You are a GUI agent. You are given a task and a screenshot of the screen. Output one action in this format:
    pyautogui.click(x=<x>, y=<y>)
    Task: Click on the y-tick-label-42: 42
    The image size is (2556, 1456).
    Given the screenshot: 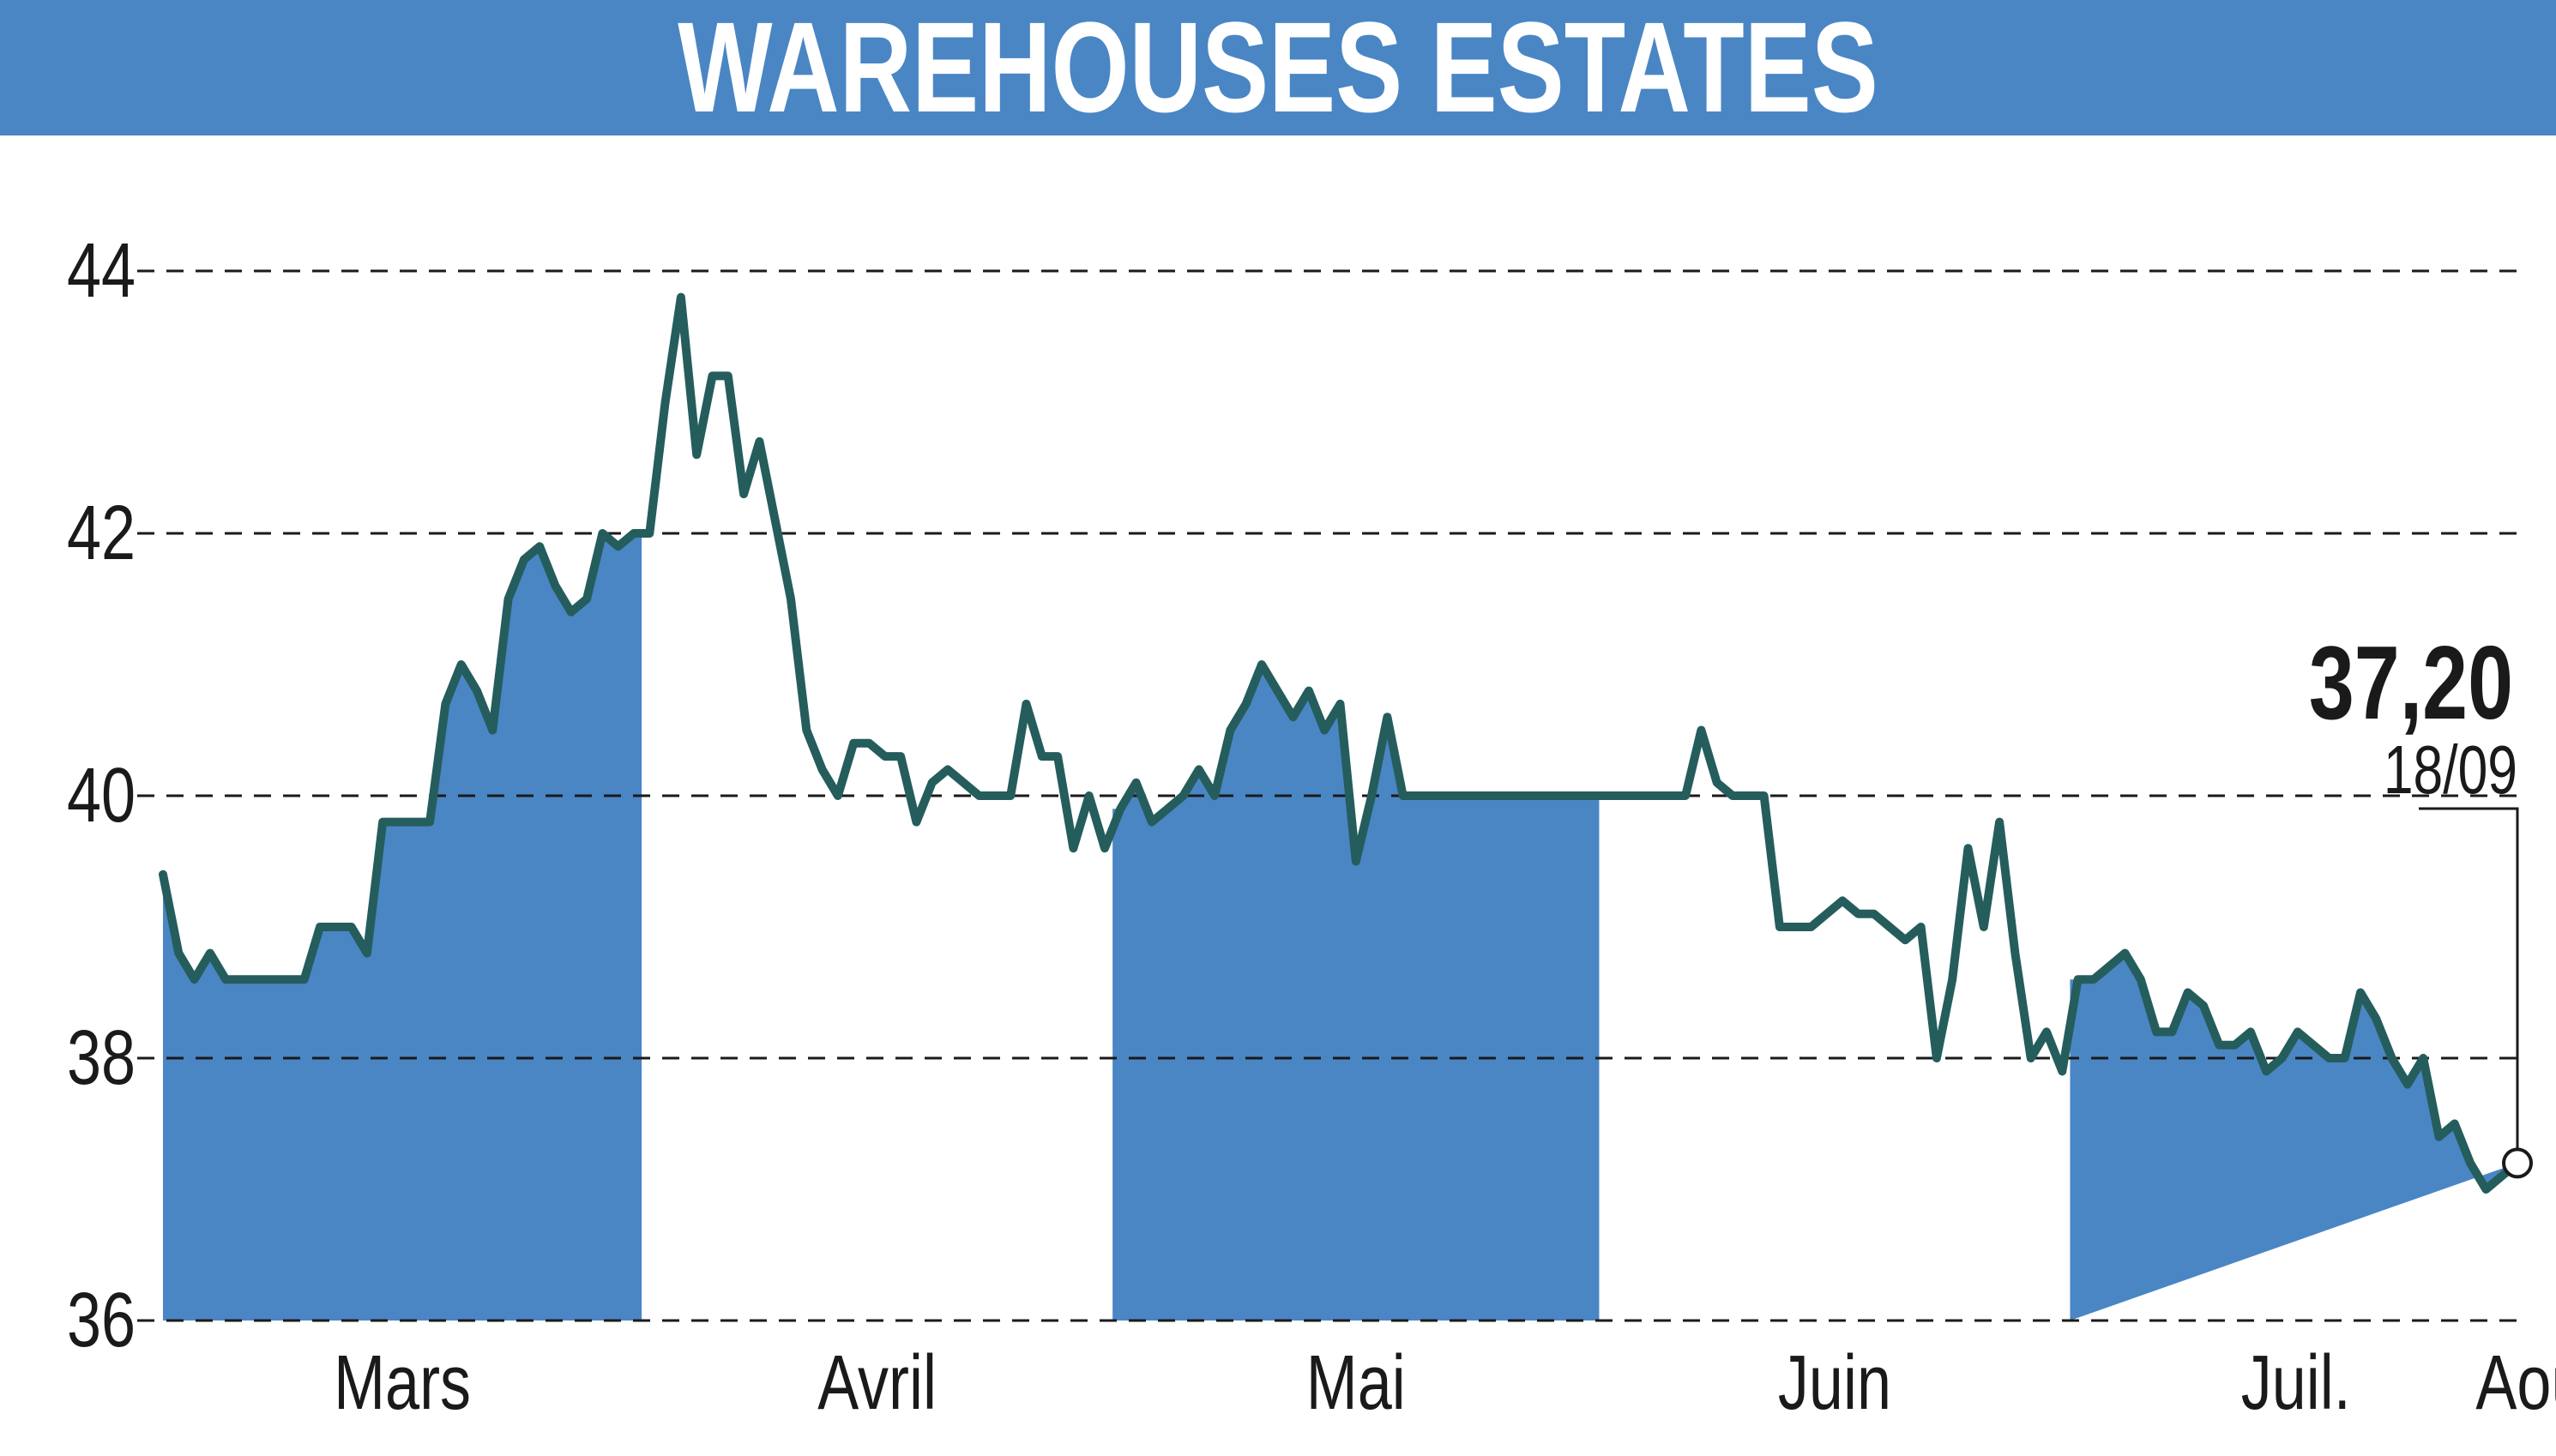 What is the action you would take?
    pyautogui.click(x=101, y=532)
    